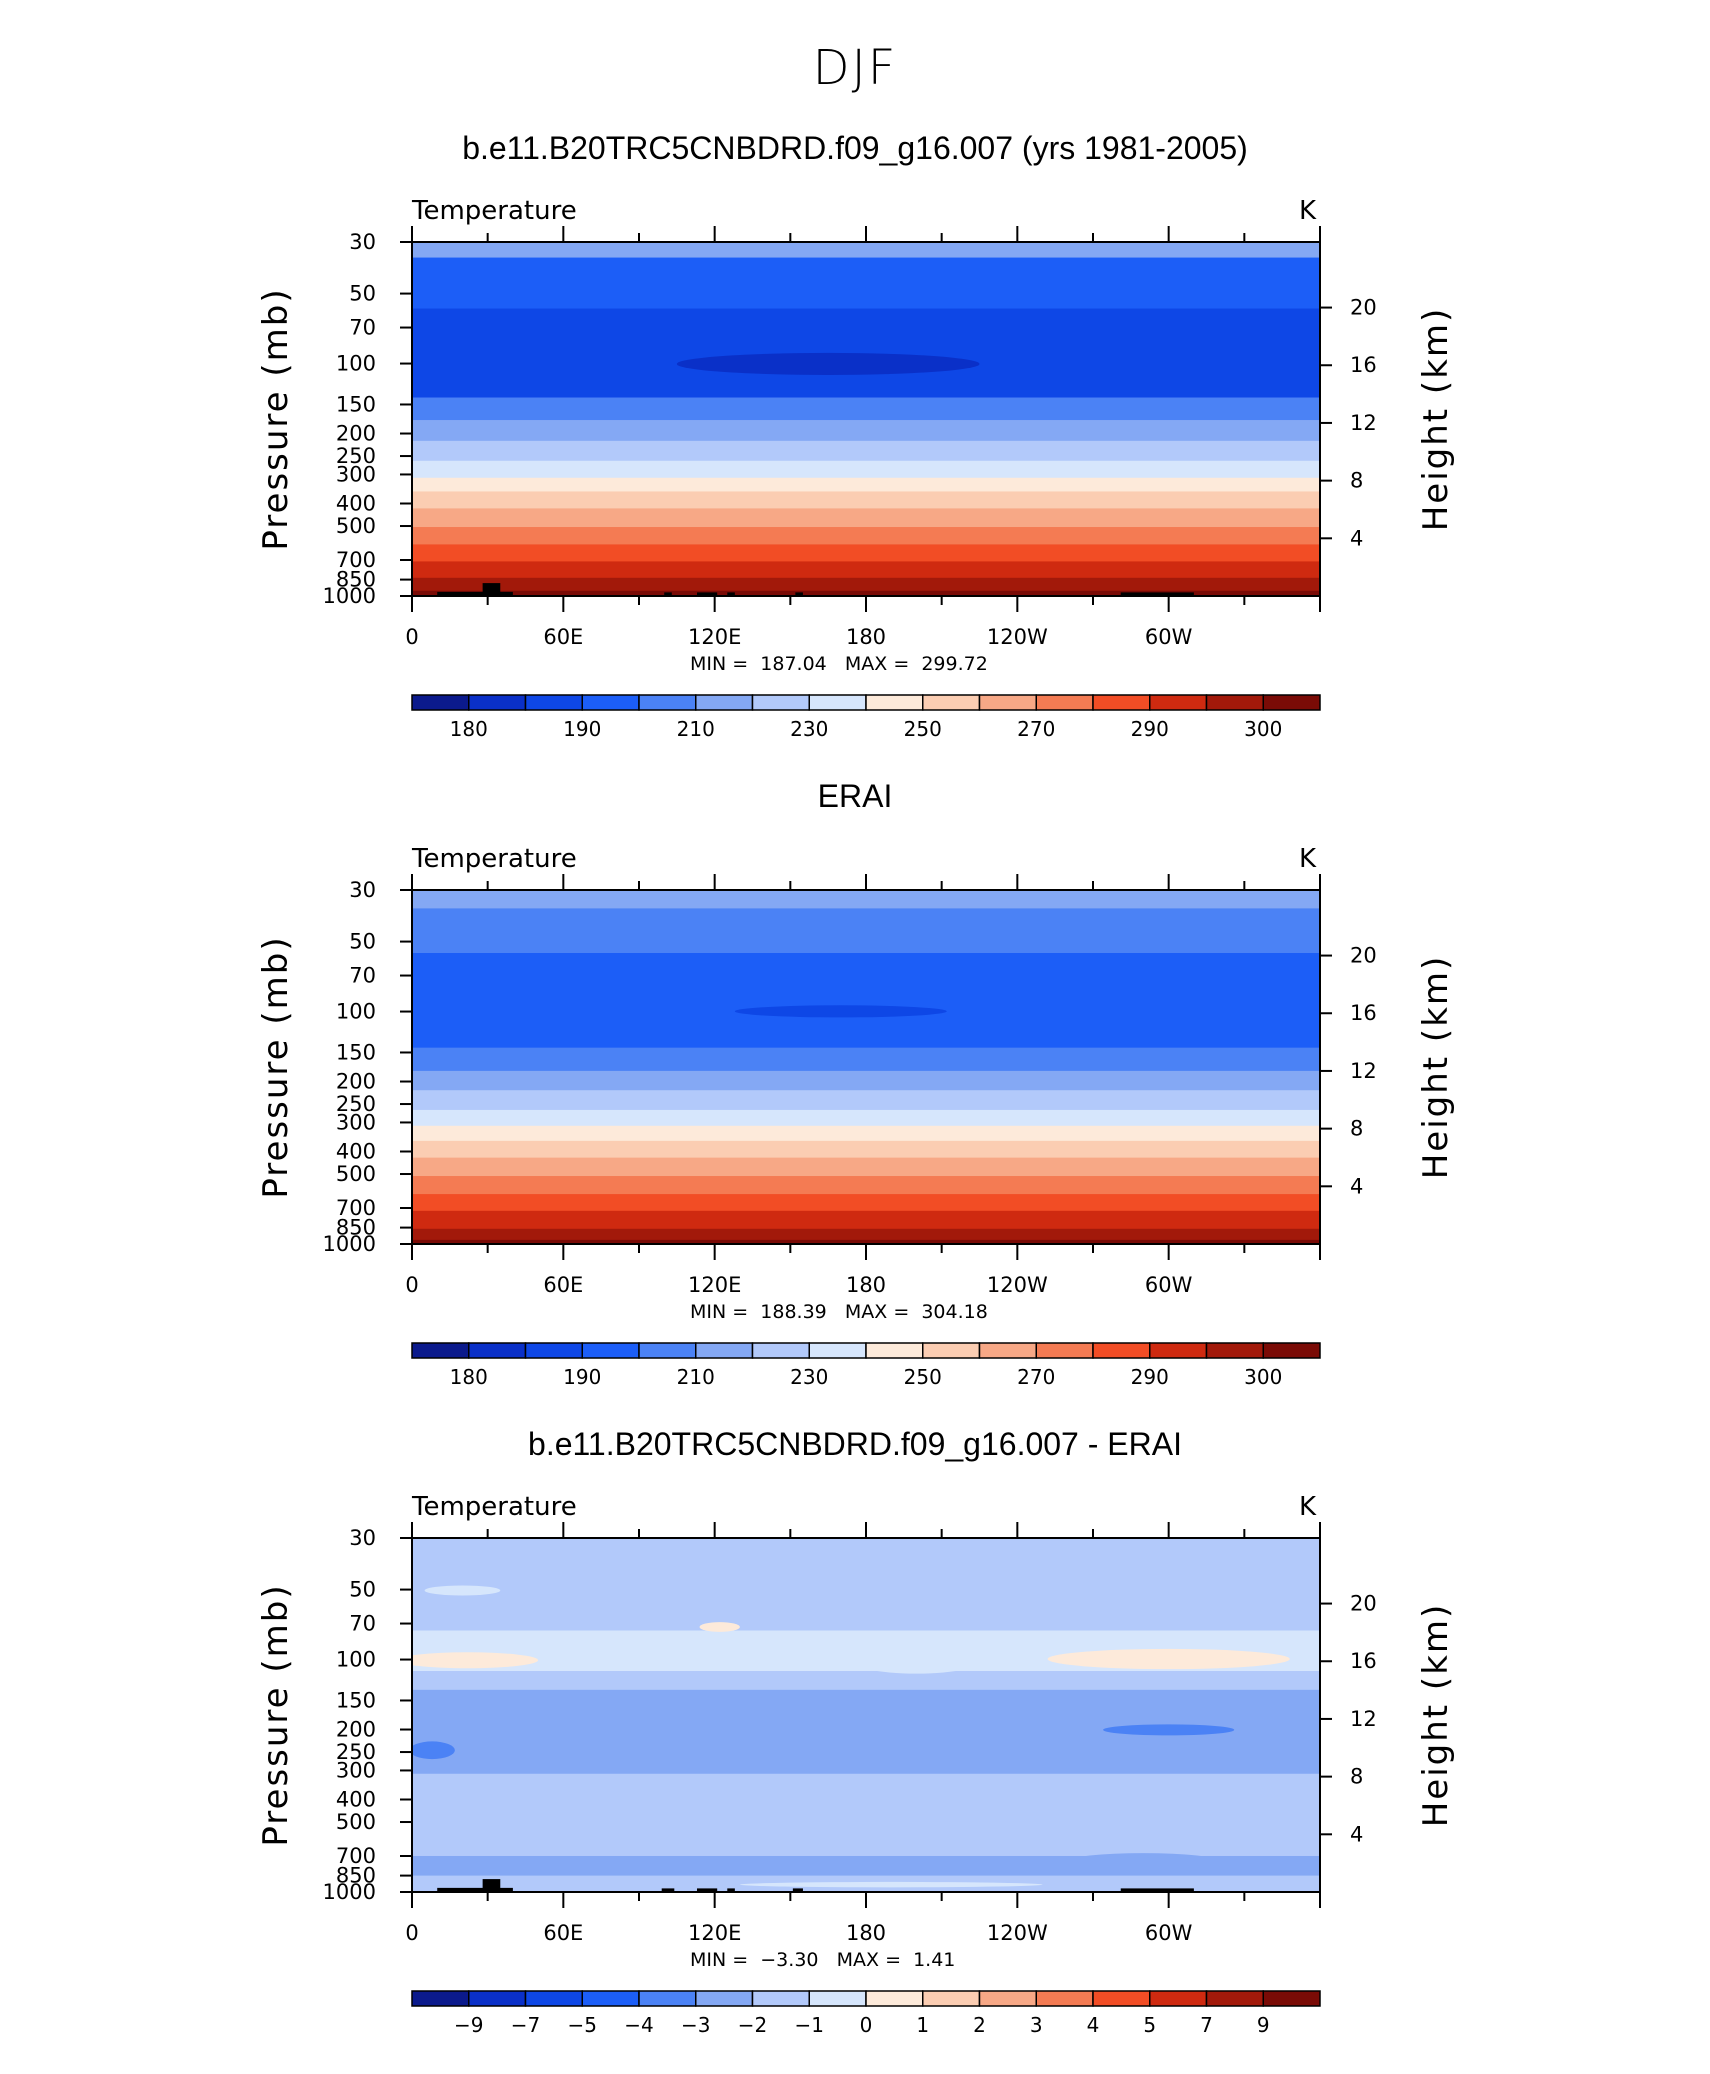  I want to click on y-tick-label: 30, so click(362, 242).